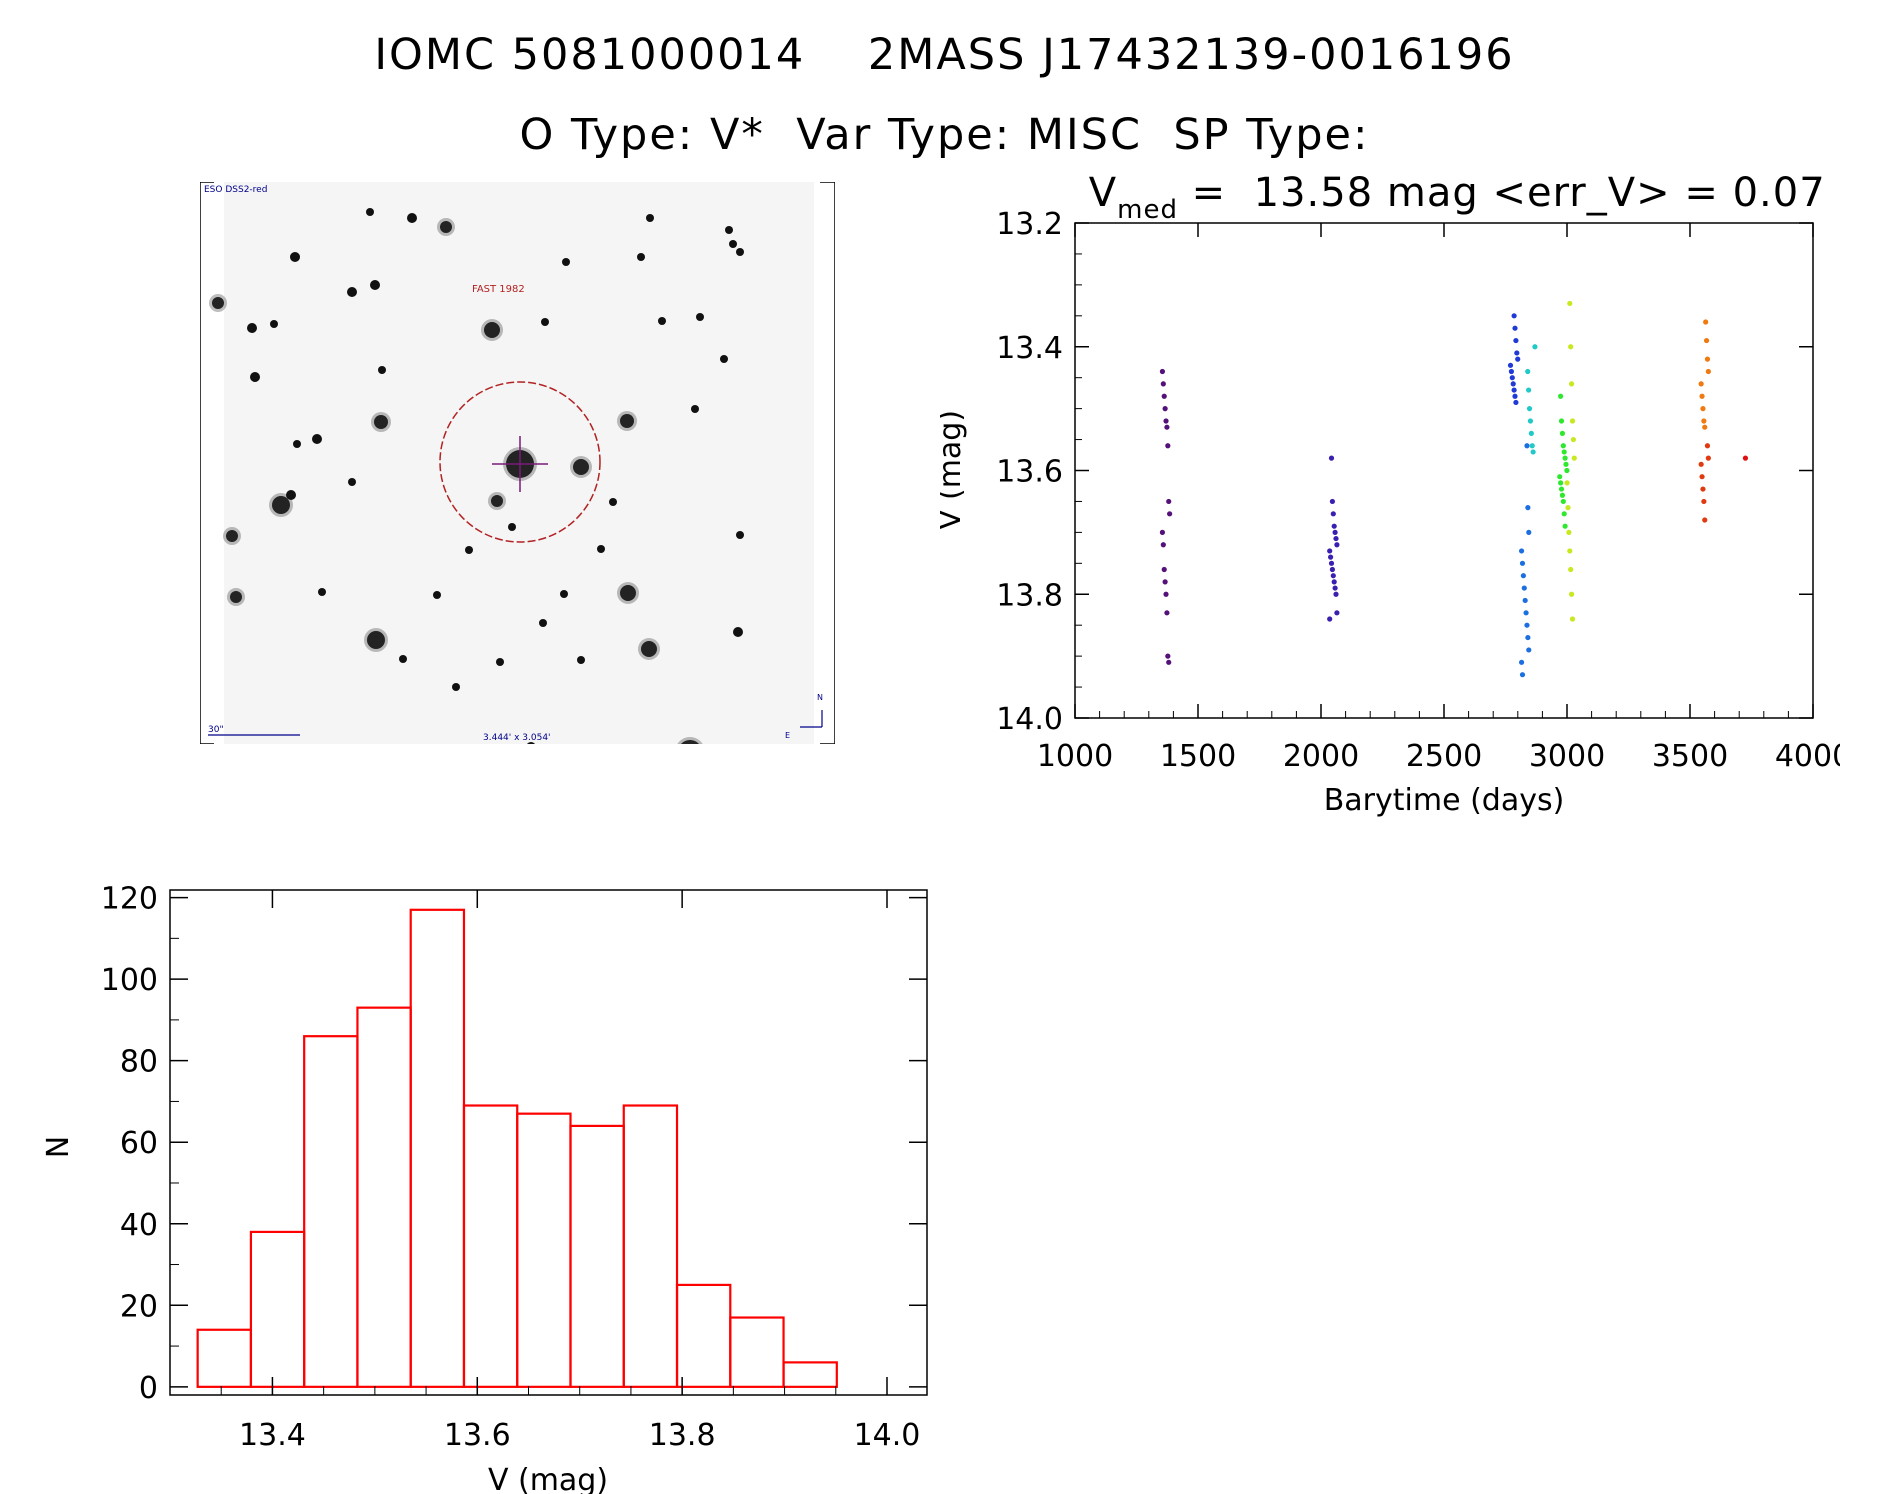 The height and width of the screenshot is (1494, 1889). What do you see at coordinates (1444, 756) in the screenshot?
I see `lc-x-tick-label: 2500` at bounding box center [1444, 756].